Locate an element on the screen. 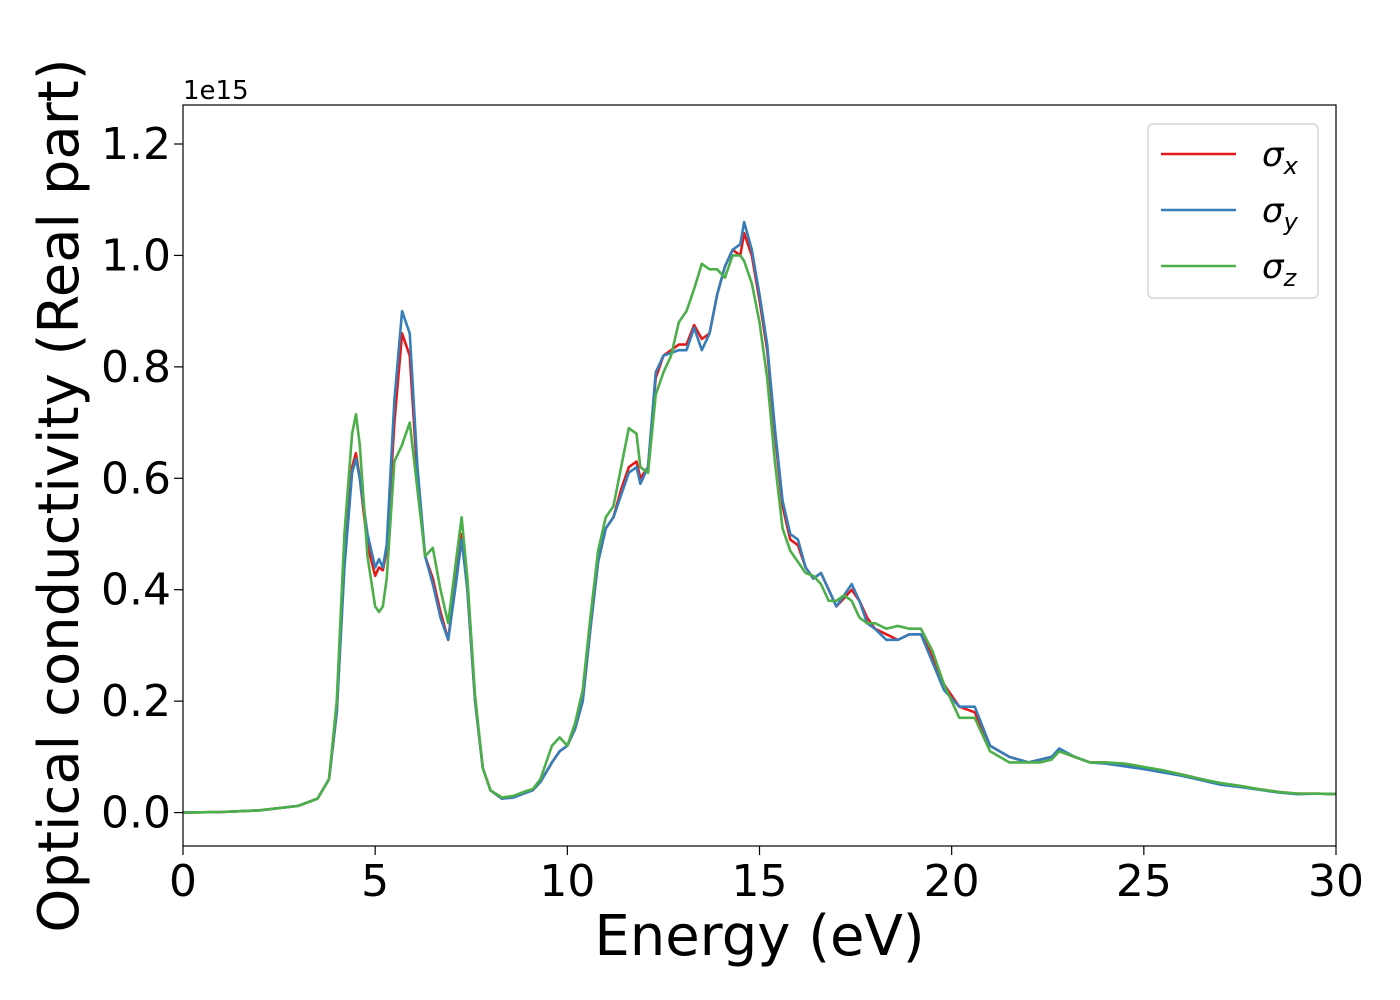 This screenshot has height=1000, width=1400. y-tick-label: 0.2 is located at coordinates (136, 701).